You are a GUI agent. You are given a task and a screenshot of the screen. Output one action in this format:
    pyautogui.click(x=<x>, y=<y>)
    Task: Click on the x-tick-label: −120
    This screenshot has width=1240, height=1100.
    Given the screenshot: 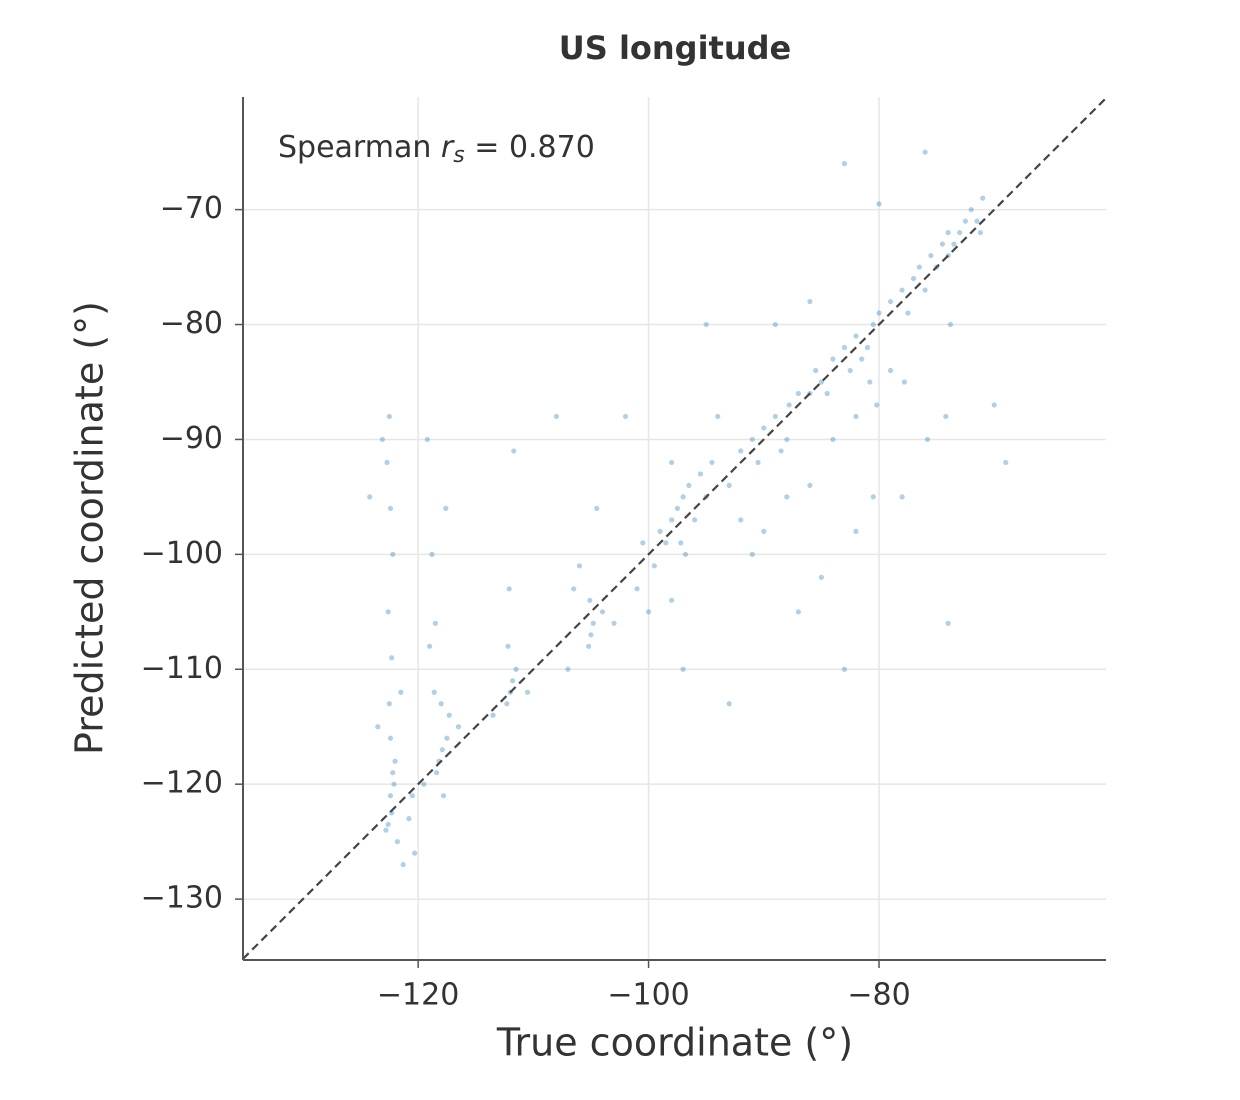 What is the action you would take?
    pyautogui.click(x=418, y=995)
    